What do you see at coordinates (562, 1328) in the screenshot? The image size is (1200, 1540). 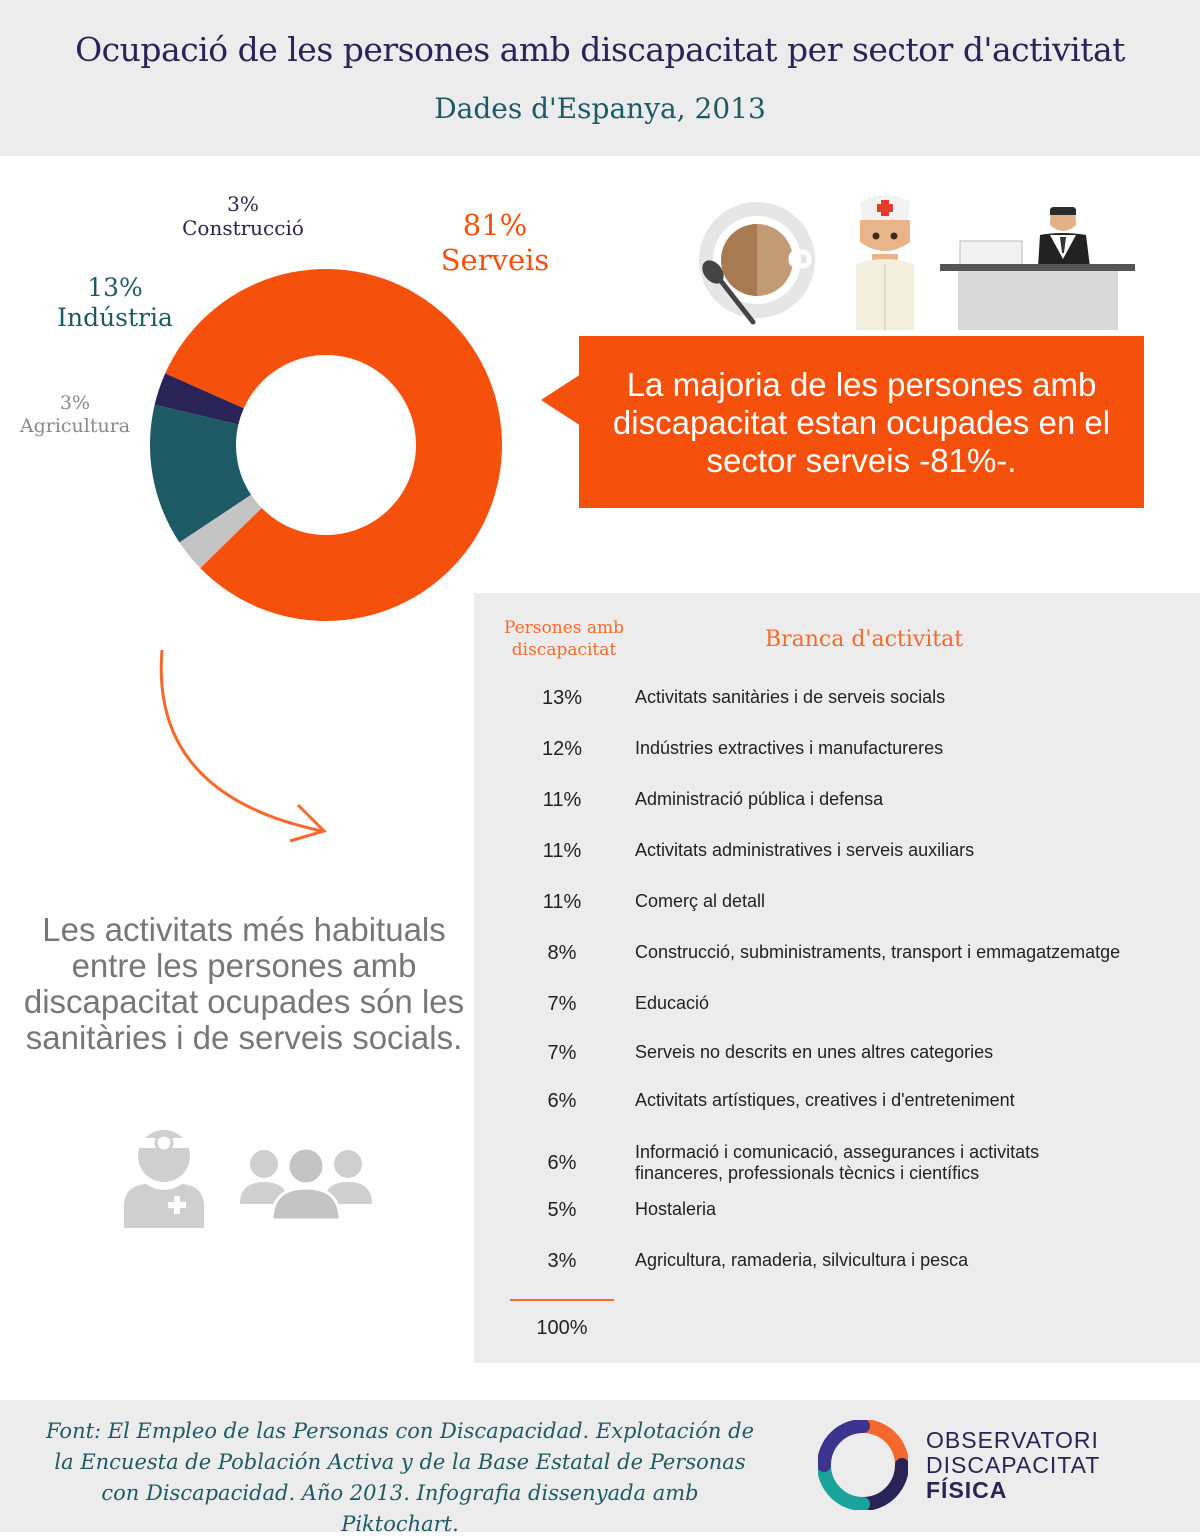 I see `table-total: 100%` at bounding box center [562, 1328].